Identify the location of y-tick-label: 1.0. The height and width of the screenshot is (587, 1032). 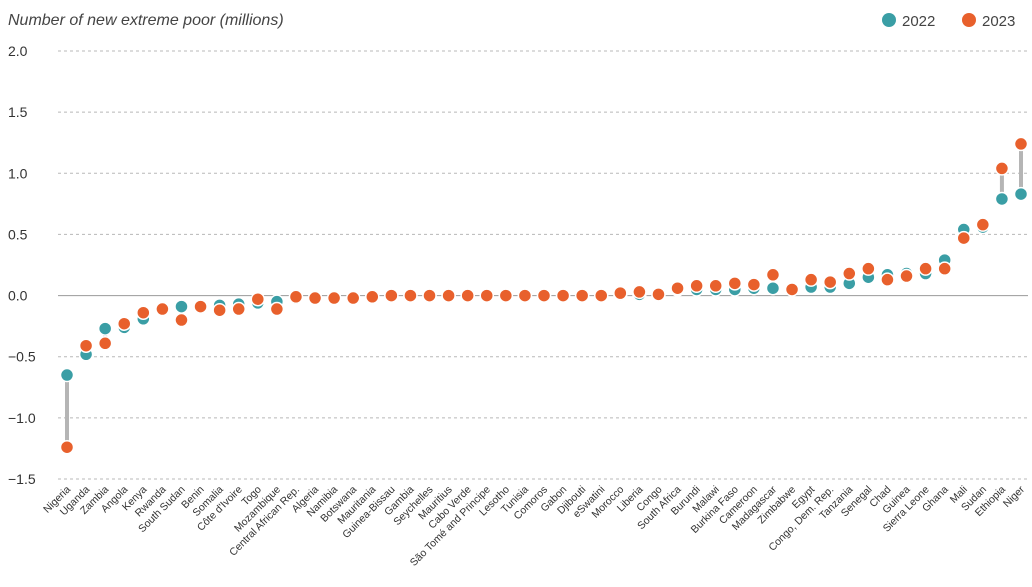
(18, 173).